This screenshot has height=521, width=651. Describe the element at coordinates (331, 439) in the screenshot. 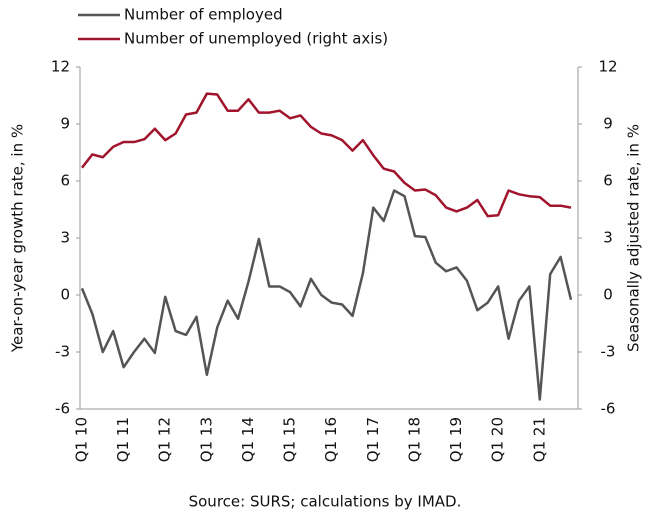

I see `x-tick-label: Q1 16` at that location.